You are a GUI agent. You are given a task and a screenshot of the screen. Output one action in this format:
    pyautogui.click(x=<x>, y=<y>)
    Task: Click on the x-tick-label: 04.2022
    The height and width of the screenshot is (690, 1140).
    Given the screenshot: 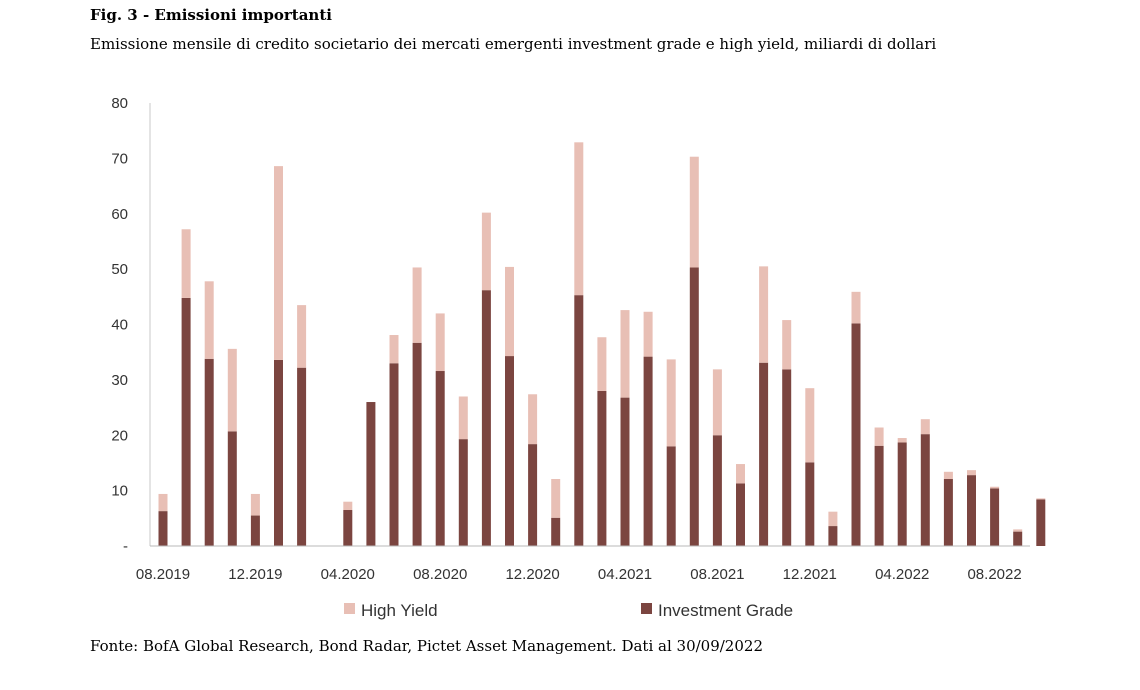 What is the action you would take?
    pyautogui.click(x=902, y=574)
    